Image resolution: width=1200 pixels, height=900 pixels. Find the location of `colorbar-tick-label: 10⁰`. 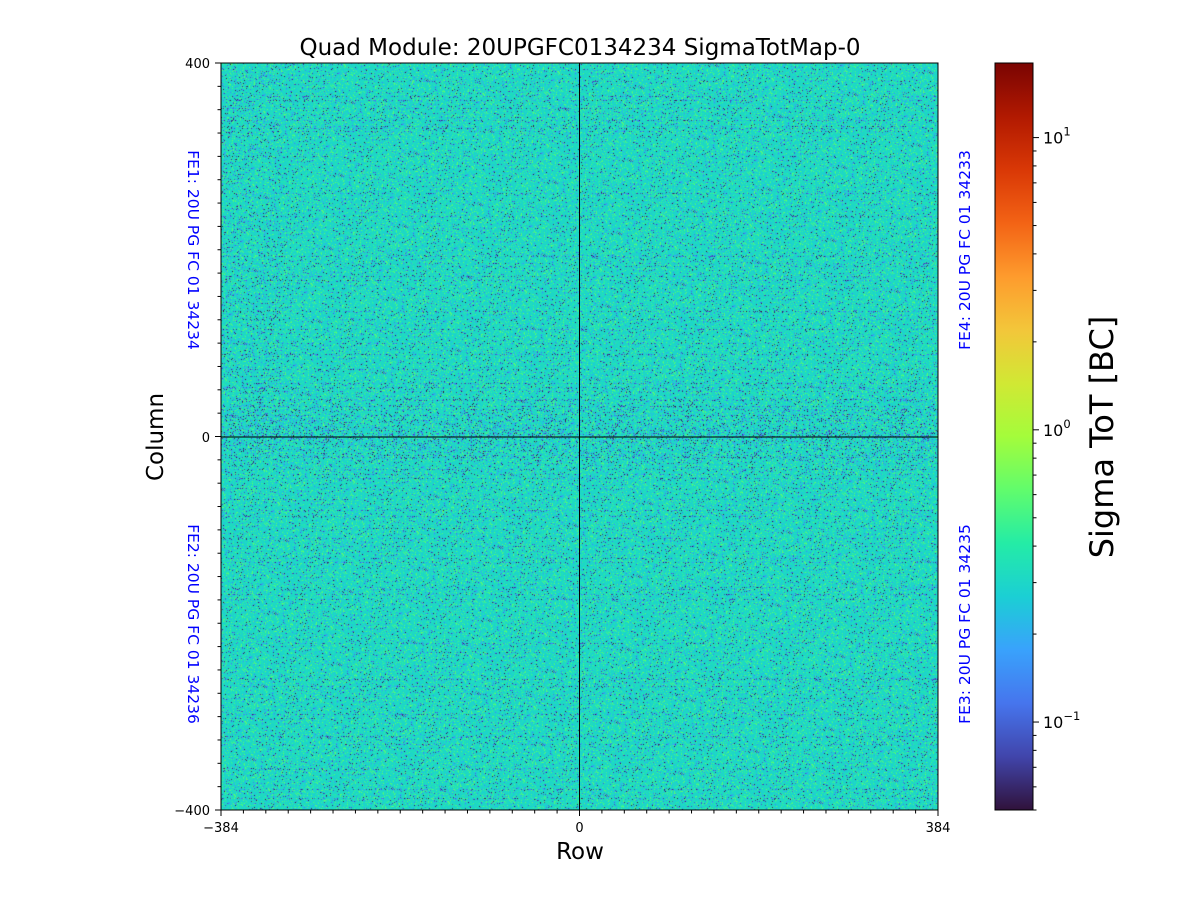

colorbar-tick-label: 10⁰ is located at coordinates (1057, 428).